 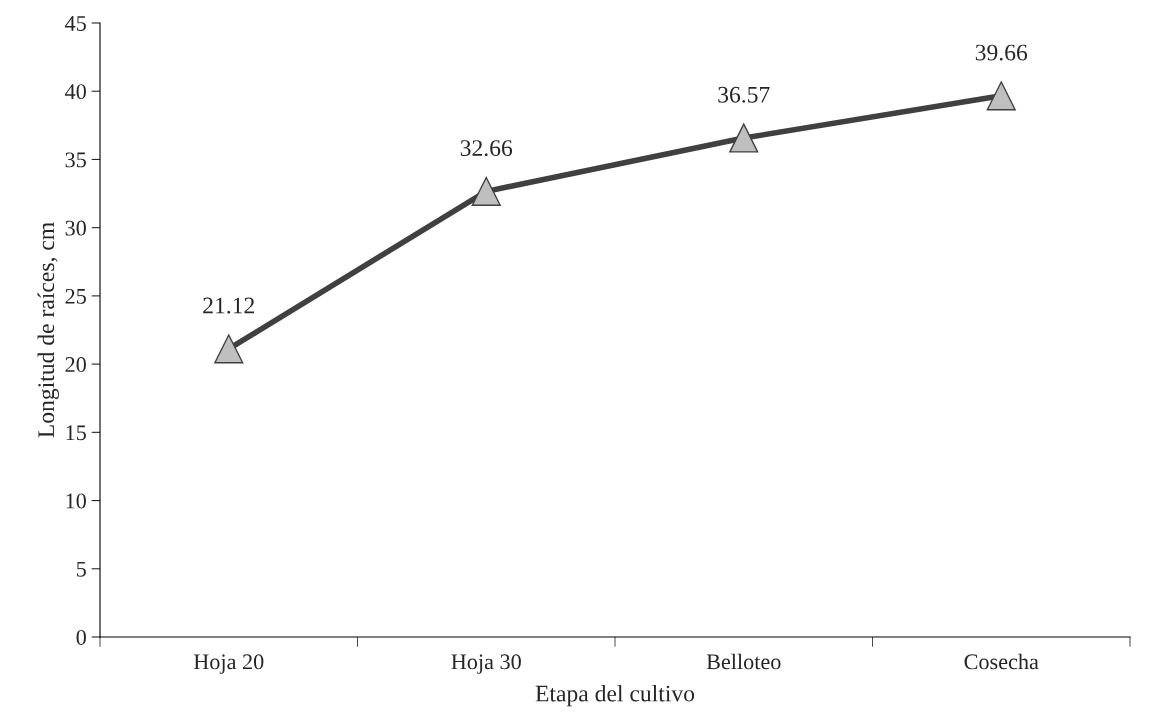 What do you see at coordinates (1001, 661) in the screenshot?
I see `x-tick-label: Cosecha` at bounding box center [1001, 661].